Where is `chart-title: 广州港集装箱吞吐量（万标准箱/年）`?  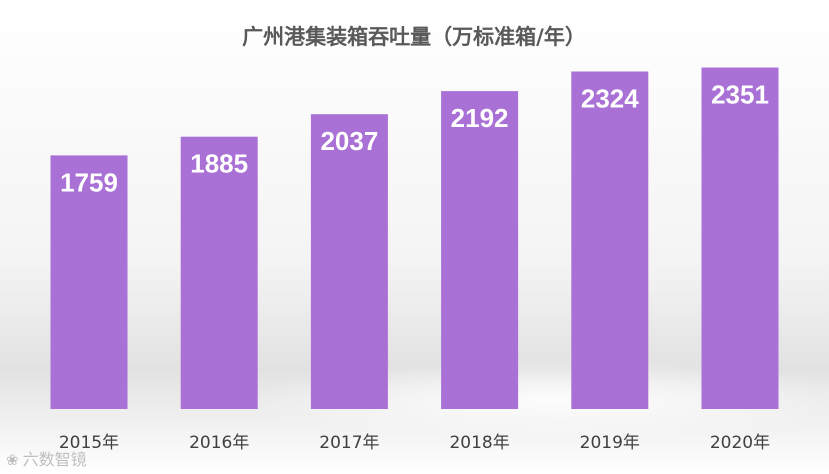
chart-title: 广州港集装箱吞吐量（万标准箱/年） is located at coordinates (414, 37).